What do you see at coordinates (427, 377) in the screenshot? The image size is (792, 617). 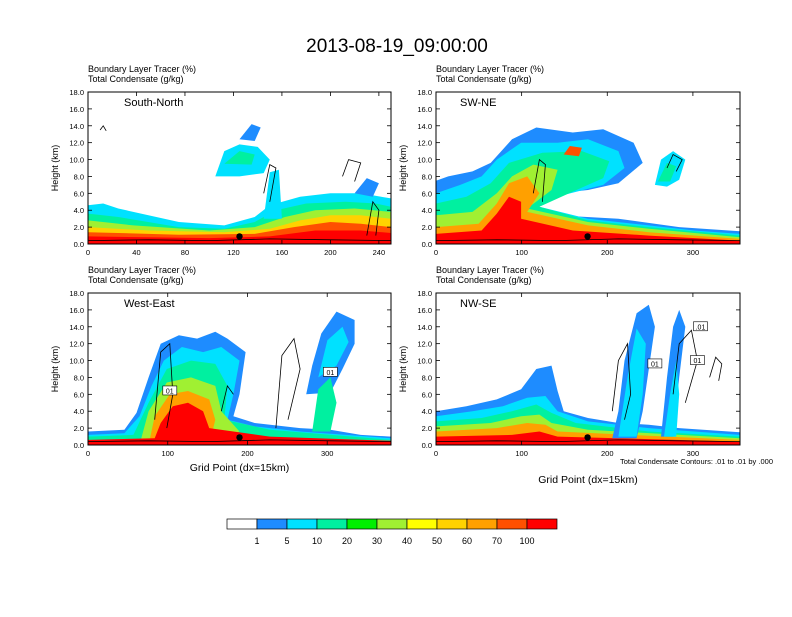 I see `y-tick-label: 8.0` at bounding box center [427, 377].